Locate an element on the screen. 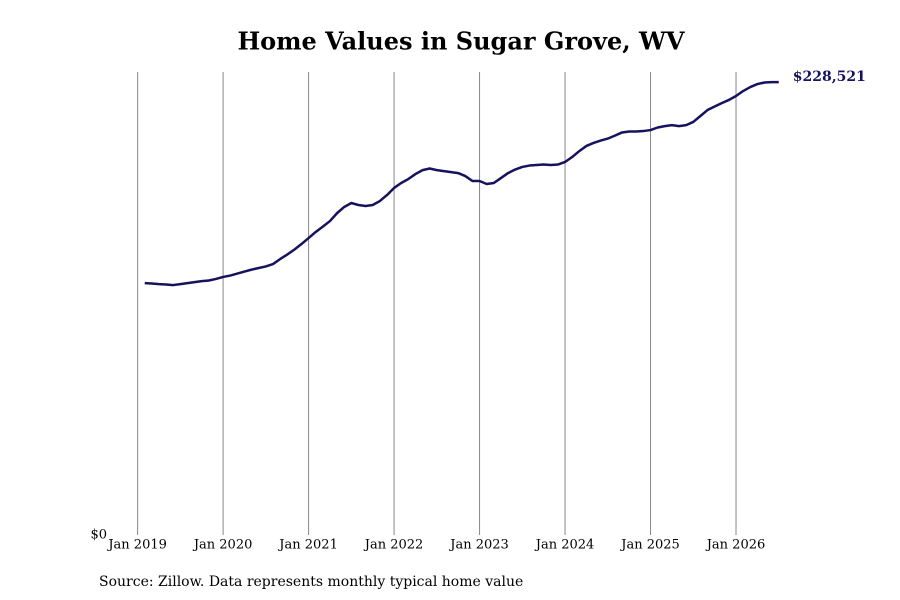 The image size is (900, 600). x-tick-label: Jan 2022 is located at coordinates (393, 545).